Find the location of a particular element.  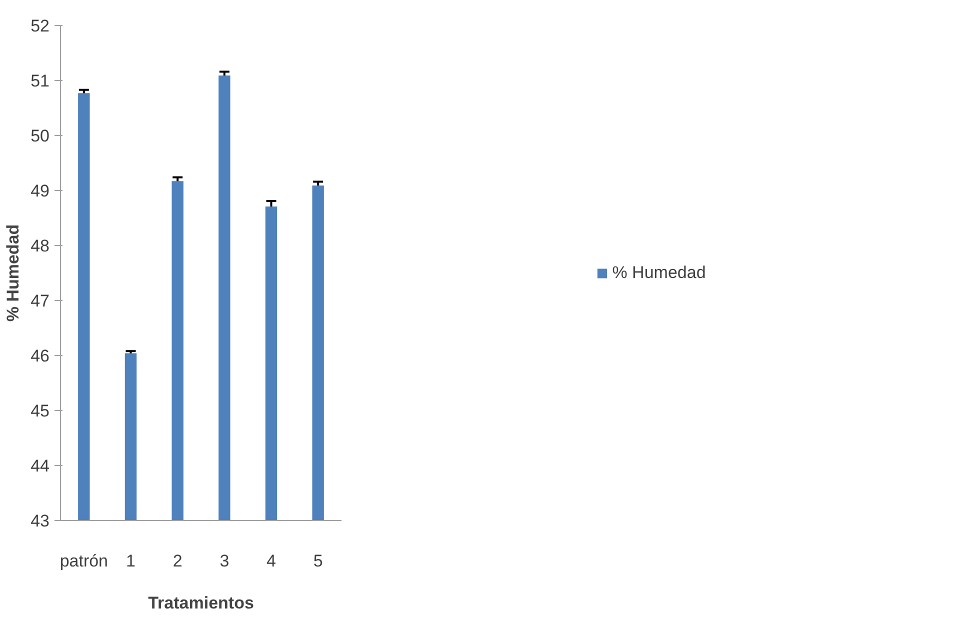

x-tick-label: 2 is located at coordinates (177, 561).